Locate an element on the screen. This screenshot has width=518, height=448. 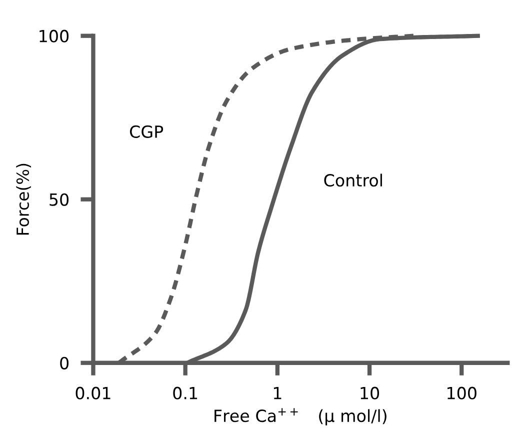
x-tick-label: 1 is located at coordinates (278, 393).